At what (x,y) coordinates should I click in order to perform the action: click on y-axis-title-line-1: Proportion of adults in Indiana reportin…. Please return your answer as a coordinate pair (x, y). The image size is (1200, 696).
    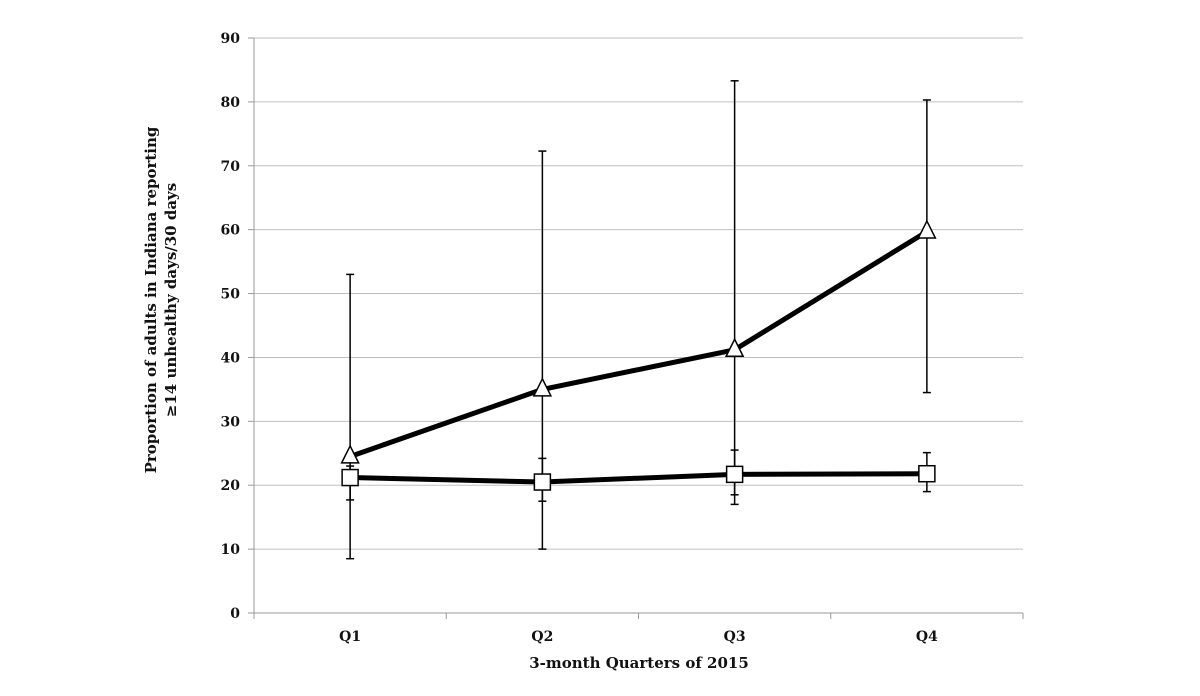
    Looking at the image, I should click on (151, 299).